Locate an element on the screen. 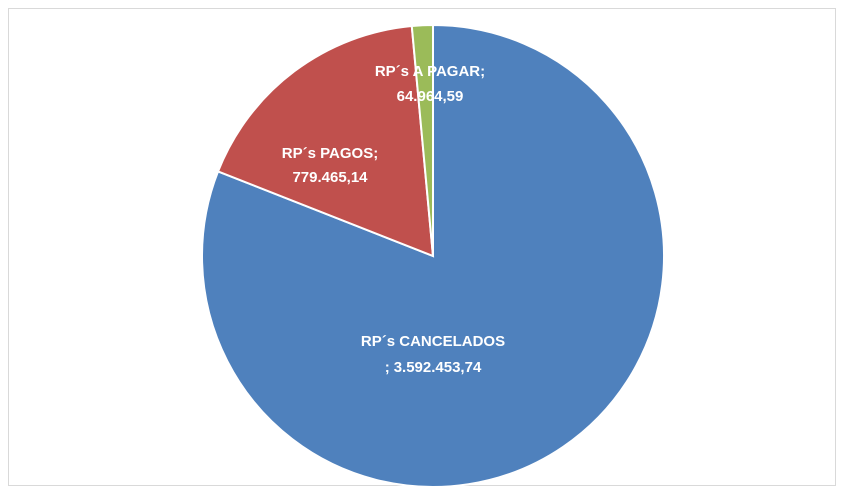  data-label: 779.465,14 is located at coordinates (330, 177).